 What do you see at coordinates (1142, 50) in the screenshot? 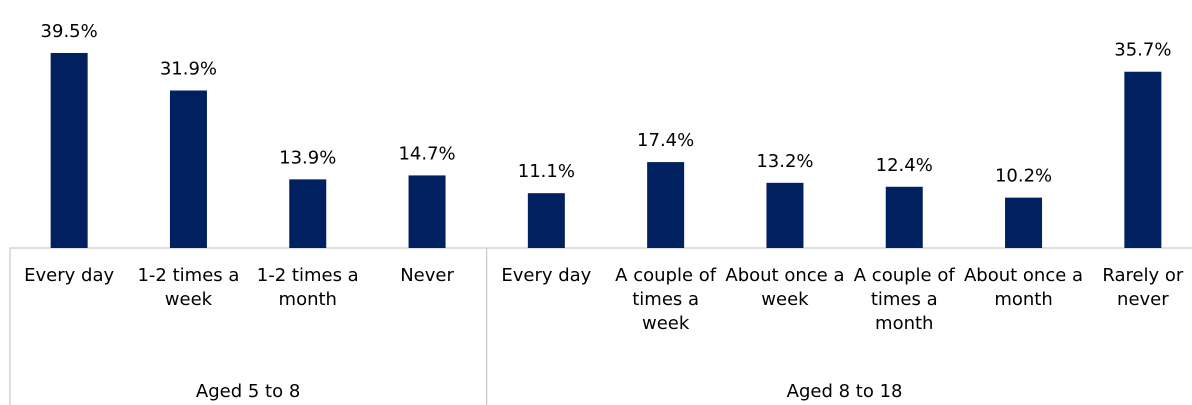
I see `value-label: 35.7%` at bounding box center [1142, 50].